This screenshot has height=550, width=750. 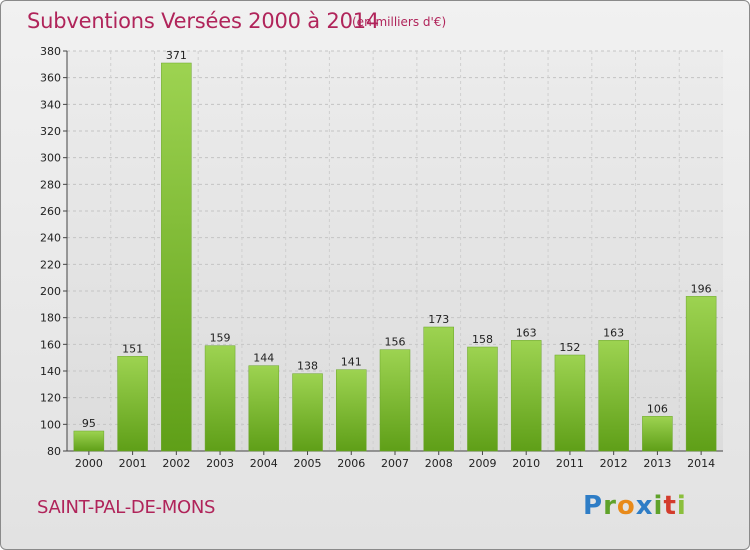 I want to click on y-tick-label: 160, so click(x=50, y=344).